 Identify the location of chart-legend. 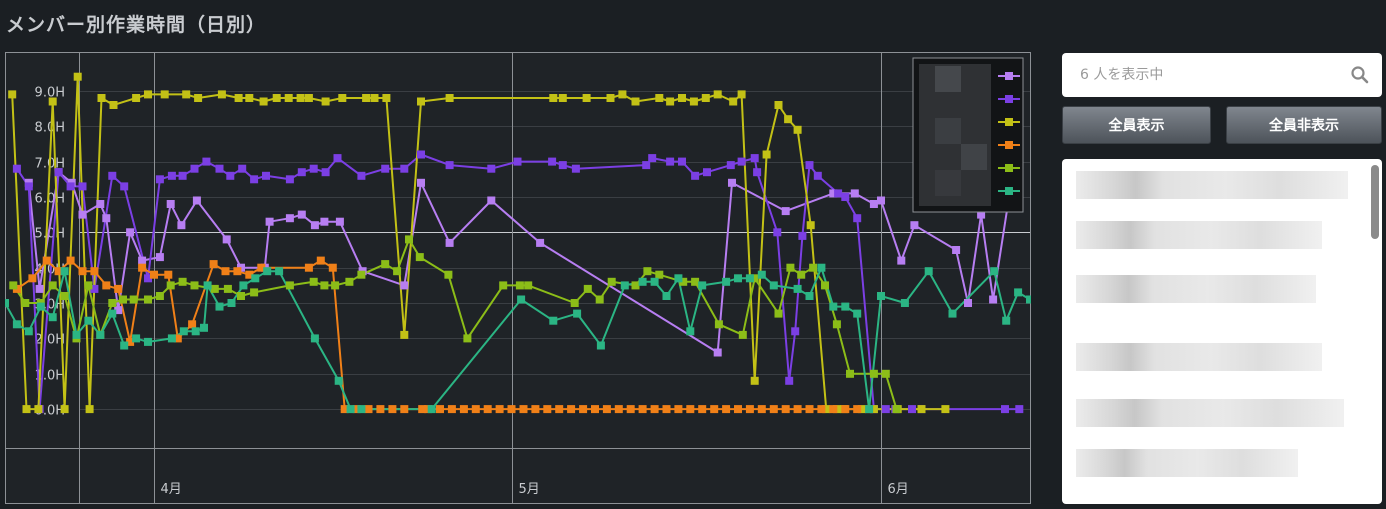
(968, 135).